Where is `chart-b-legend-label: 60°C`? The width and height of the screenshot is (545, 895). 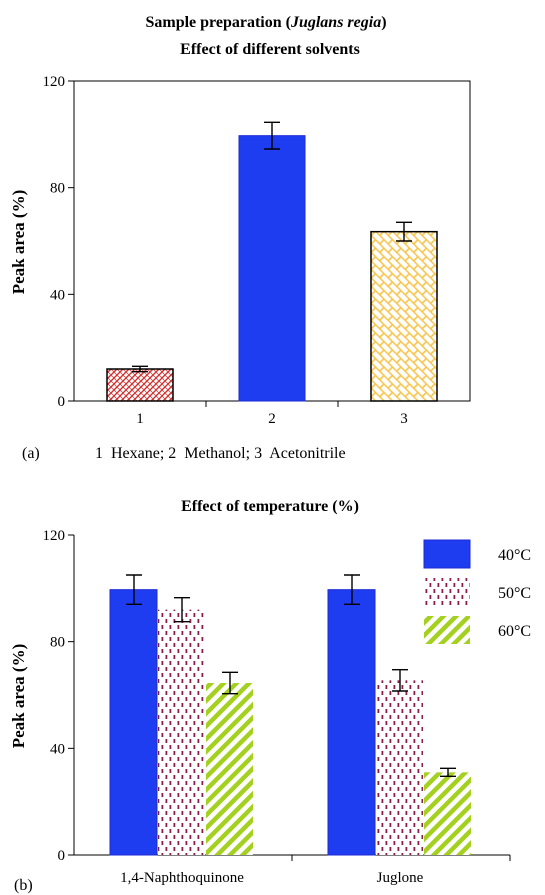 chart-b-legend-label: 60°C is located at coordinates (514, 631).